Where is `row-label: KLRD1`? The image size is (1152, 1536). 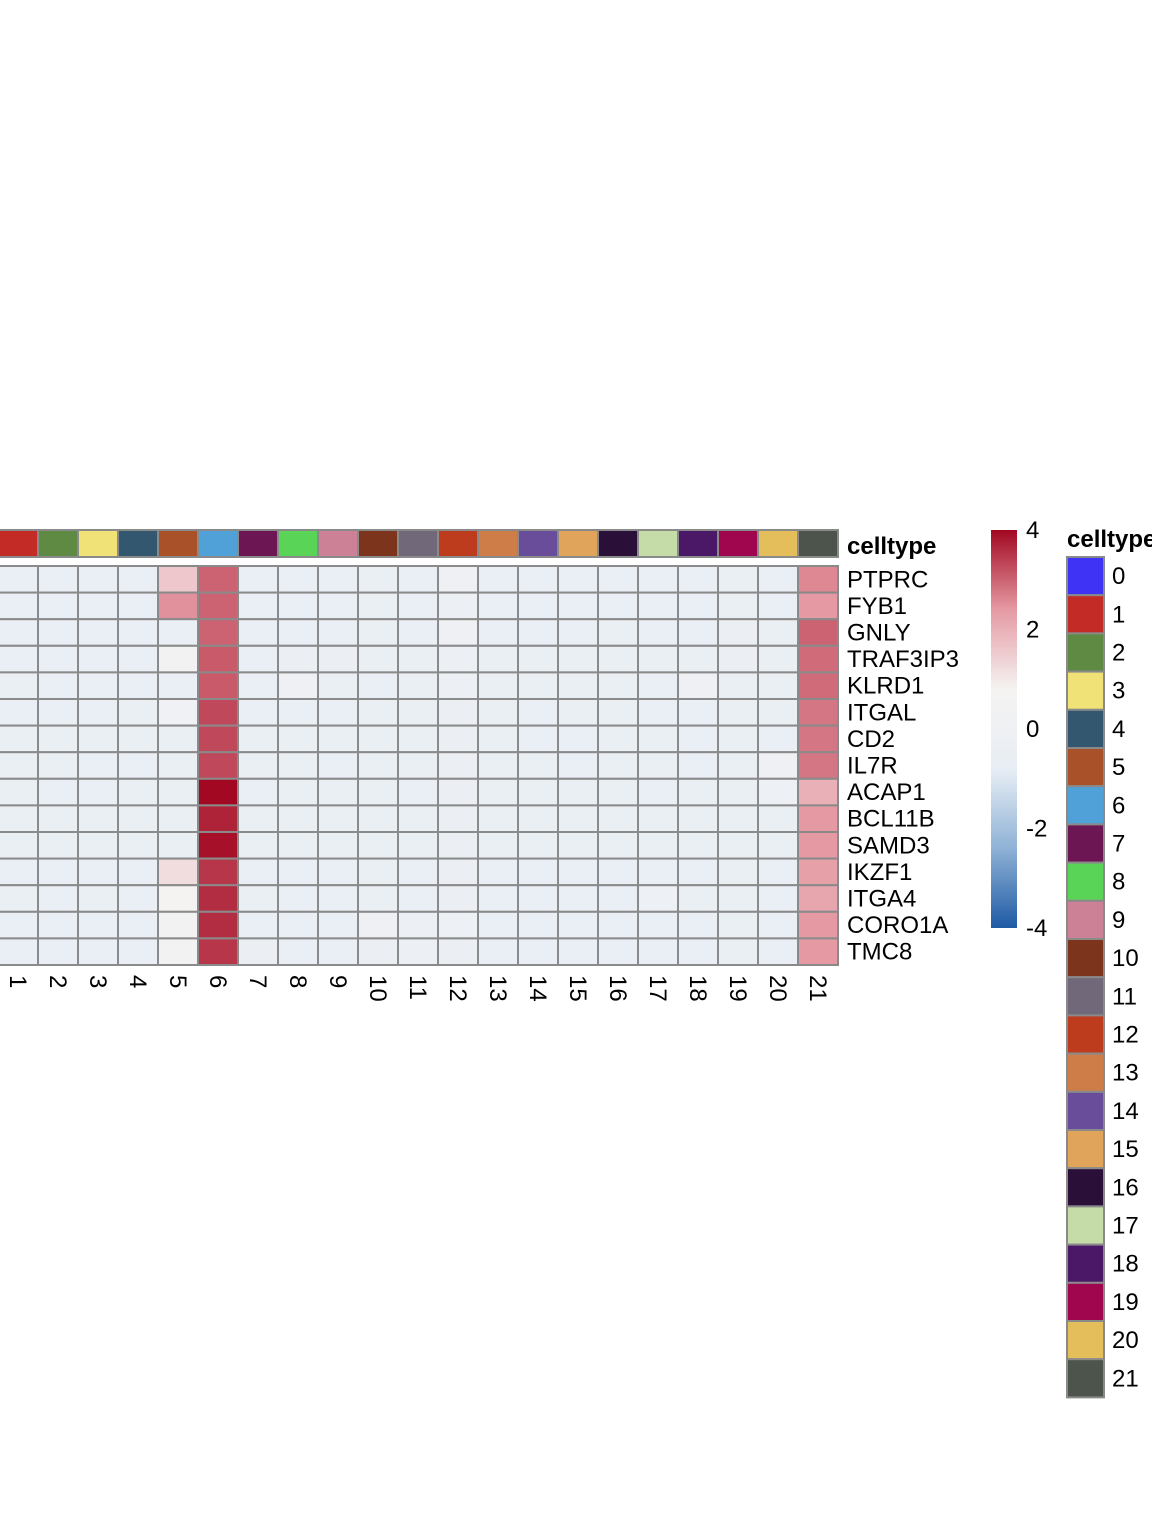
row-label: KLRD1 is located at coordinates (885, 686).